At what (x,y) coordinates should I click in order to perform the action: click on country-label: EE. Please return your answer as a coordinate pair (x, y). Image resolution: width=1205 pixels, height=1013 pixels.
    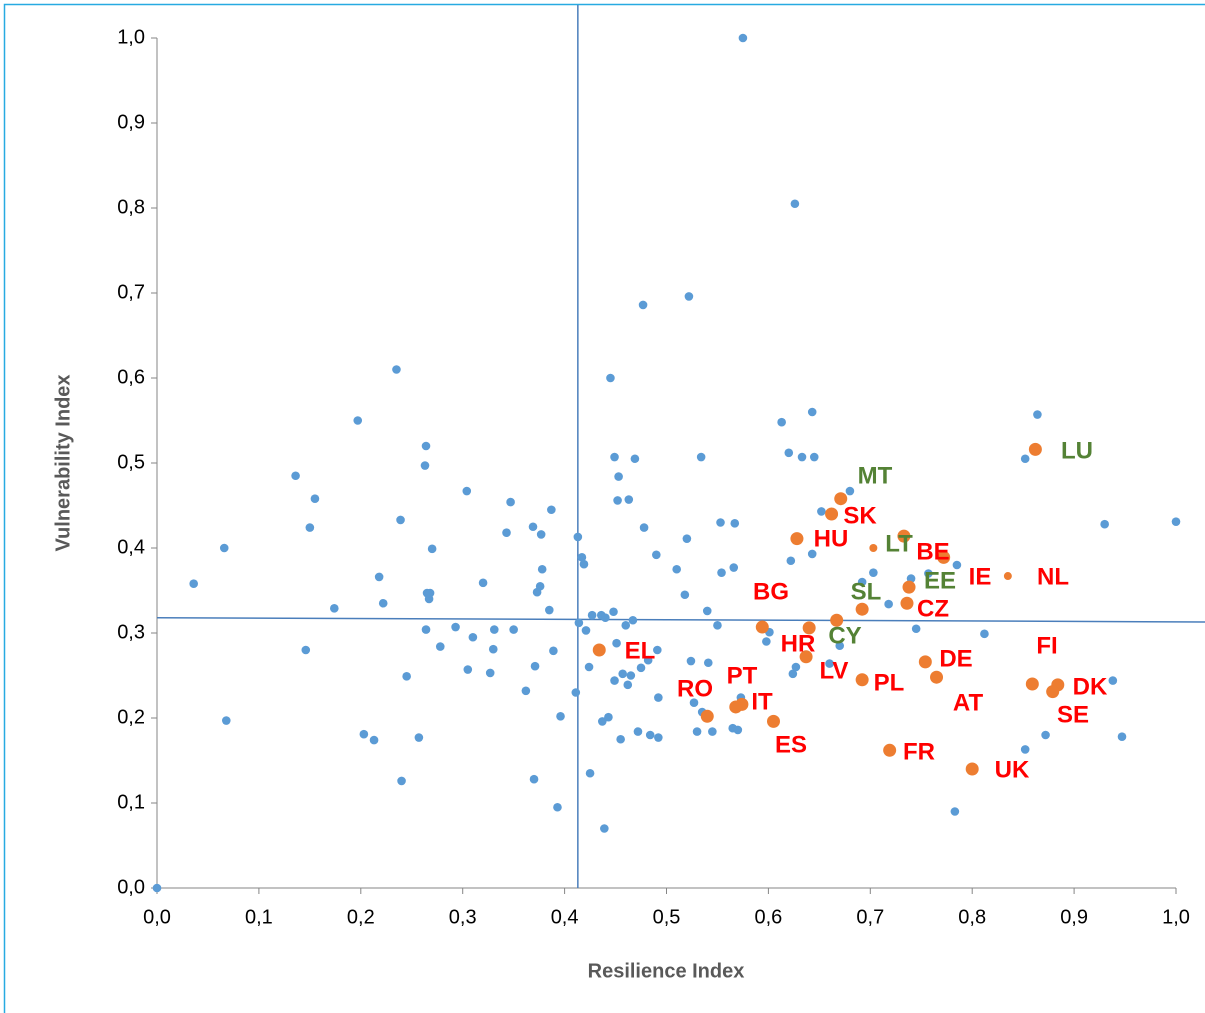
    Looking at the image, I should click on (940, 580).